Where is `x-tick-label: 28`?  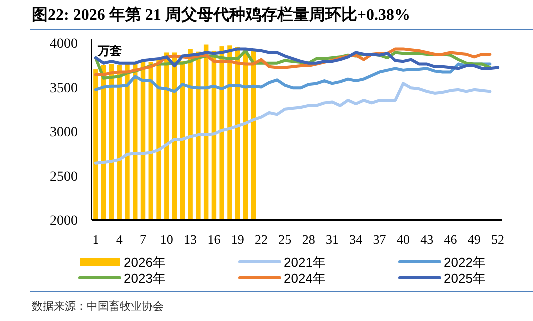 x-tick-label: 28 is located at coordinates (309, 239).